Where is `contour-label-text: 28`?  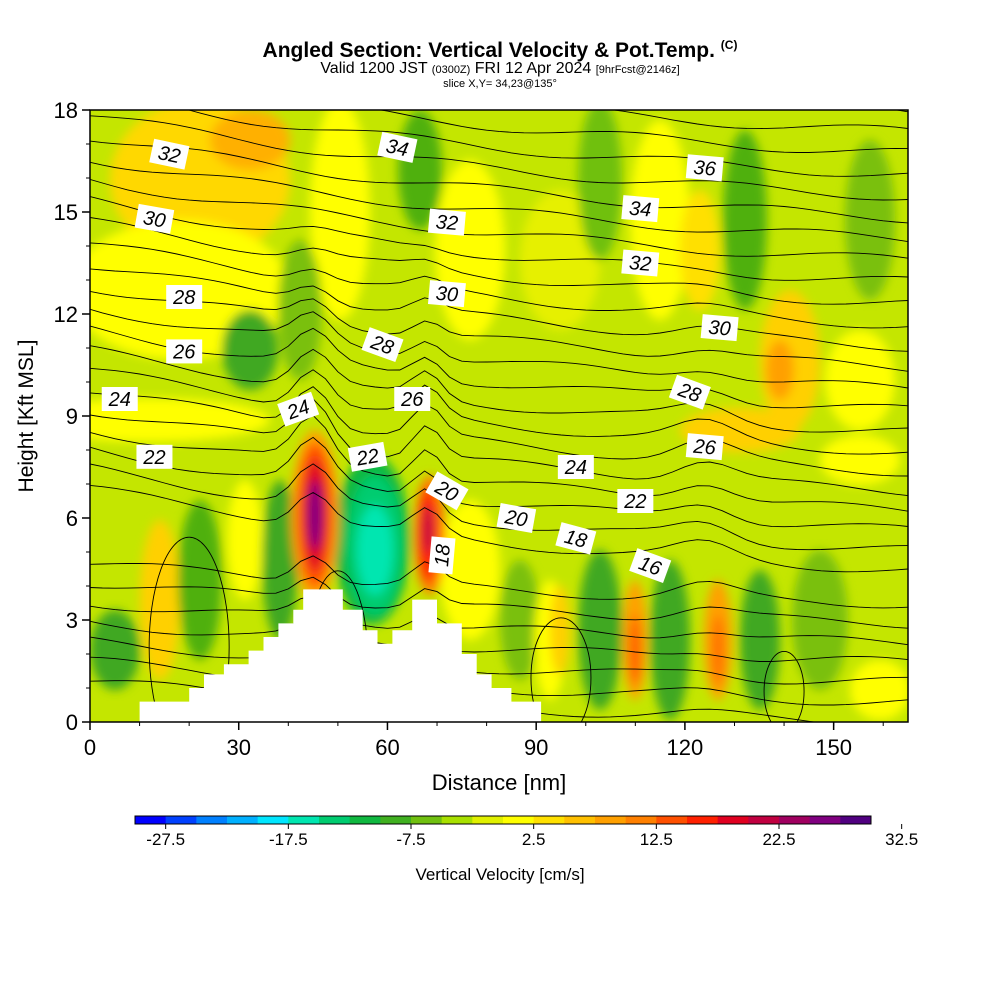 contour-label-text: 28 is located at coordinates (183, 298).